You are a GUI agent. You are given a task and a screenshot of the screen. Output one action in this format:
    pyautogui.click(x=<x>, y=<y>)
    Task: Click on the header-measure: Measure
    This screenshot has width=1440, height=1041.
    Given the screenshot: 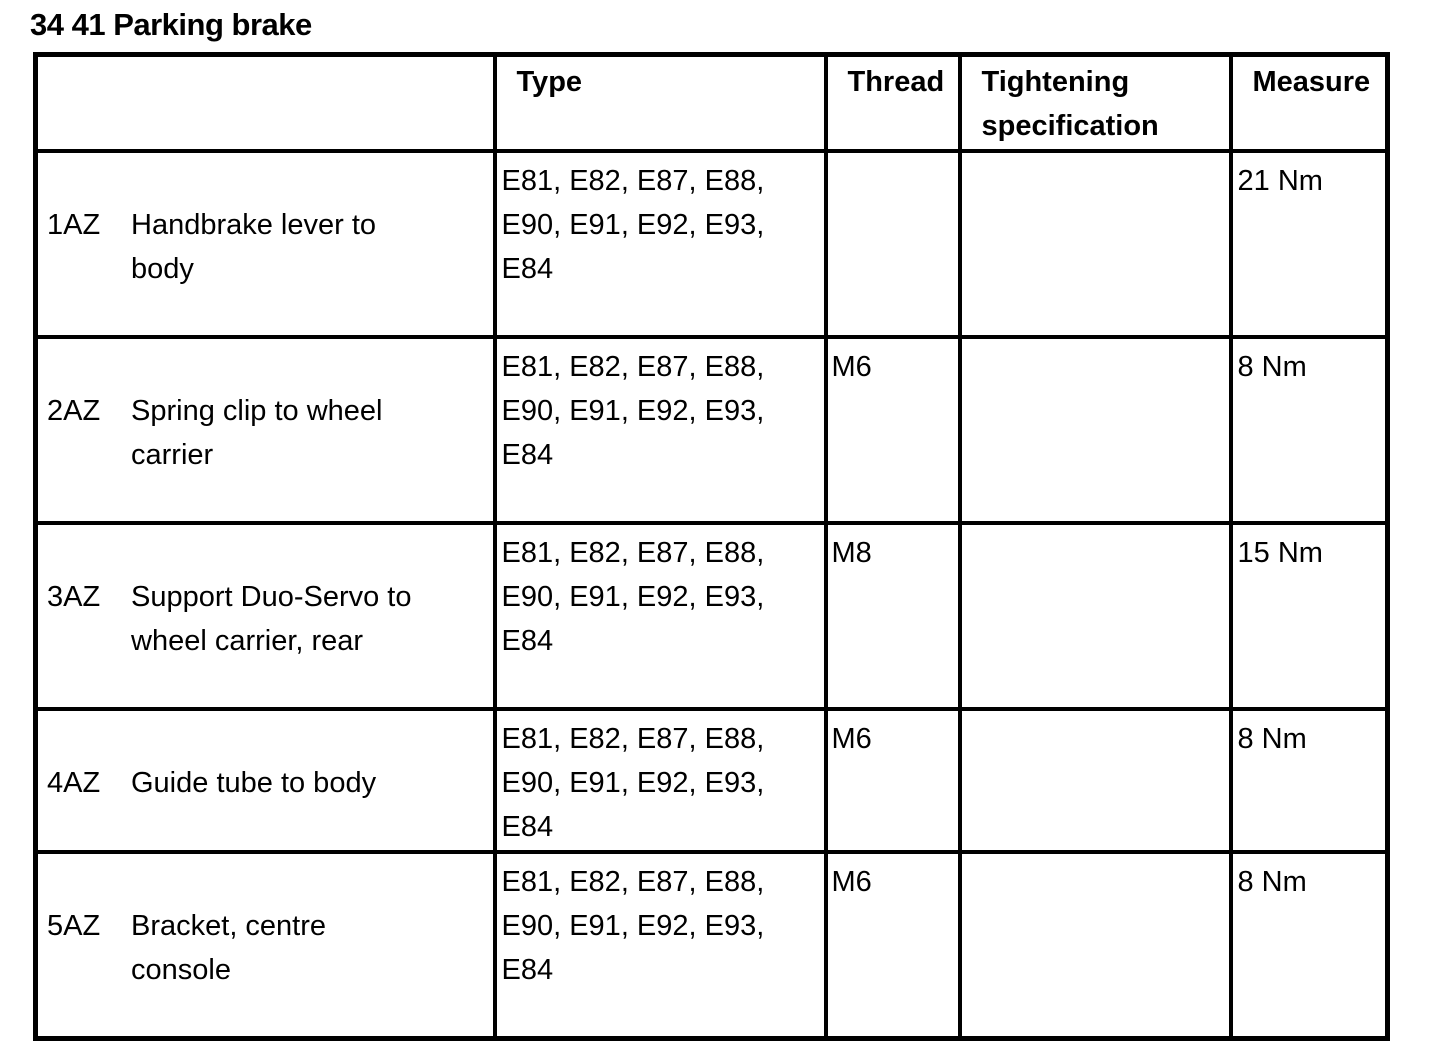 What is the action you would take?
    pyautogui.click(x=1309, y=102)
    